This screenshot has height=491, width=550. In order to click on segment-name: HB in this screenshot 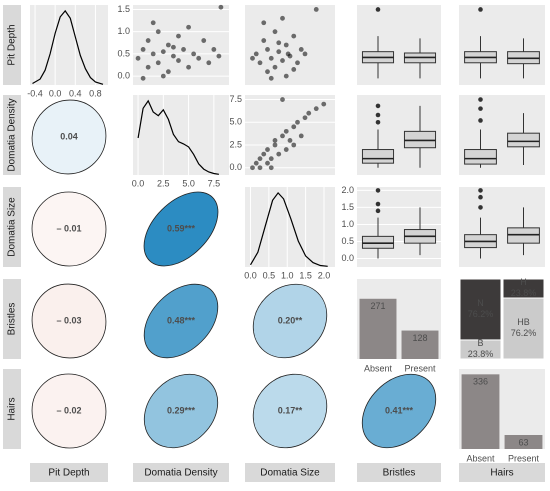, I will do `click(523, 322)`.